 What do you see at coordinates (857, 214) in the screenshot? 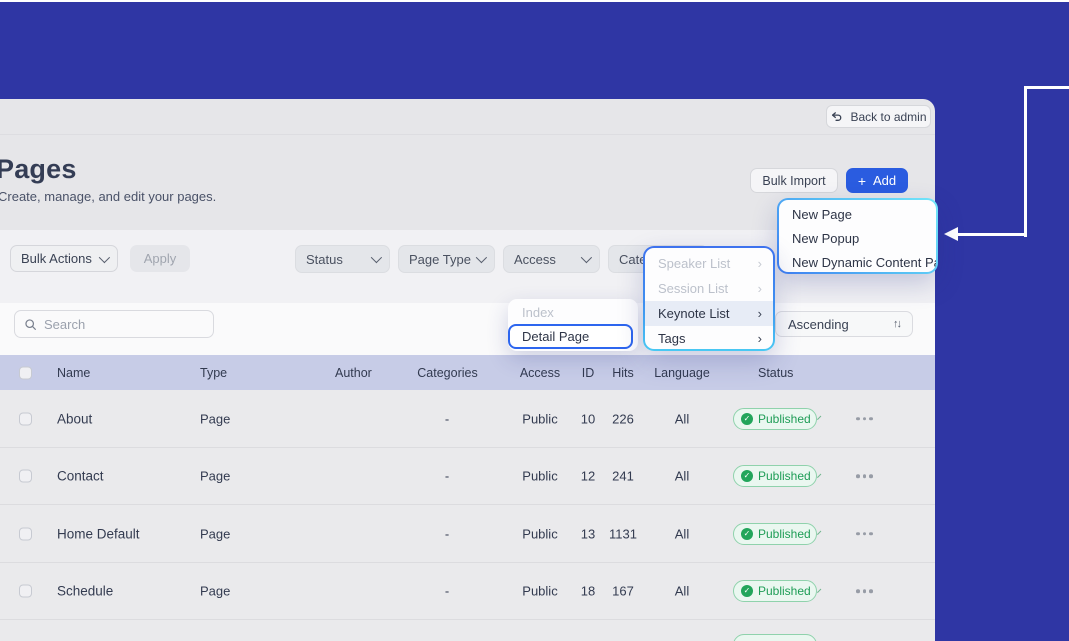
I see `menu-item-new-page: New Page` at bounding box center [857, 214].